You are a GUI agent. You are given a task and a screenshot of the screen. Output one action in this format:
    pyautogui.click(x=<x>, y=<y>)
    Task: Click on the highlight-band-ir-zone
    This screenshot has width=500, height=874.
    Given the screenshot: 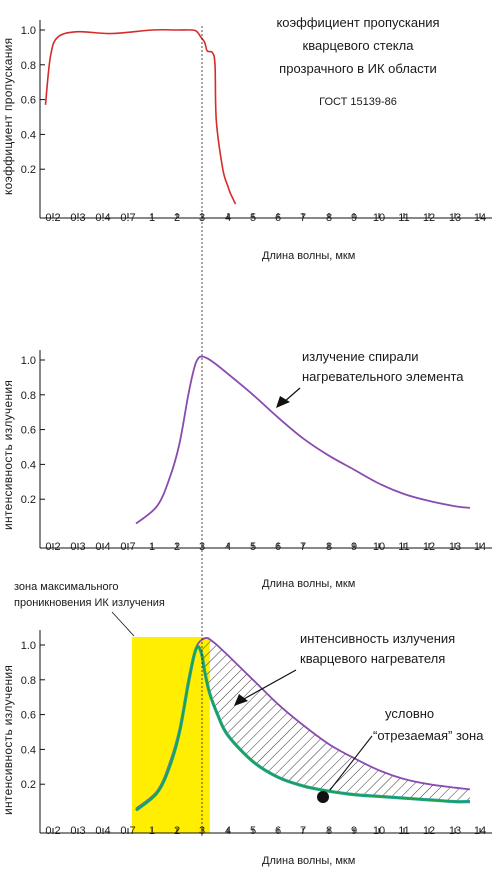 What is the action you would take?
    pyautogui.click(x=171, y=735)
    